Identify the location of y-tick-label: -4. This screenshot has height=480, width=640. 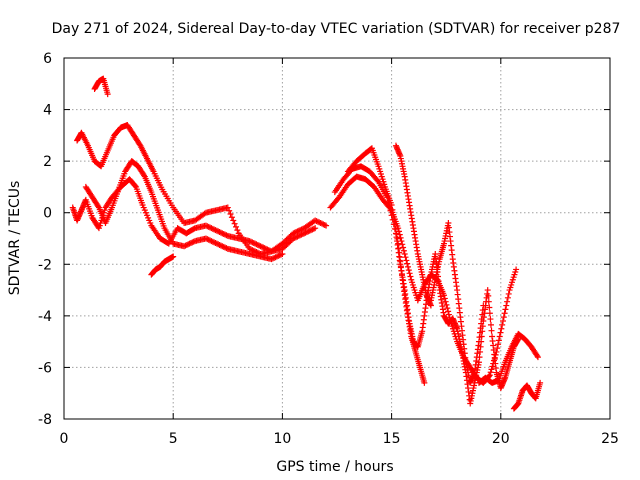
(45, 317).